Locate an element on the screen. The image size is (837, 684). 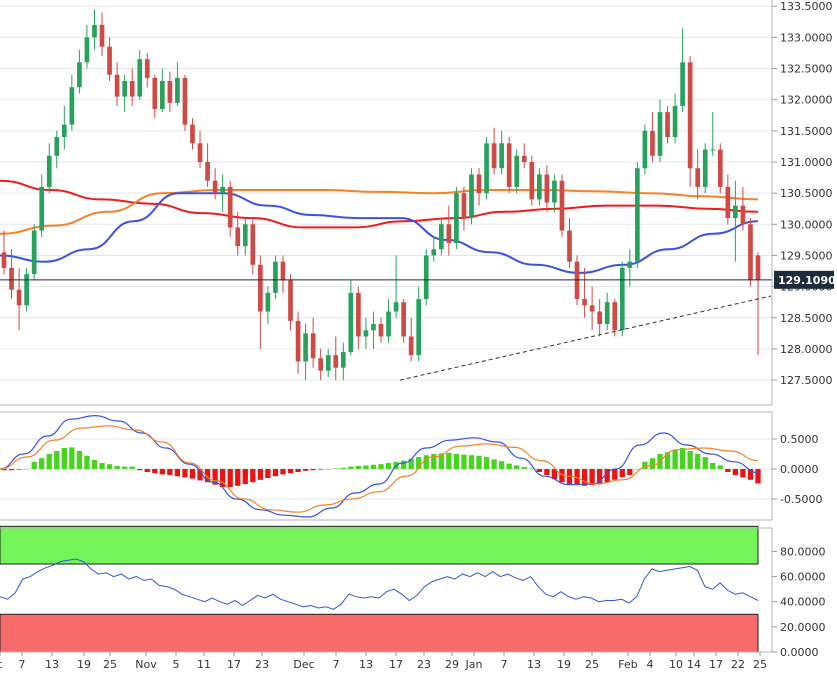
price-y-tick-label: 127.5000 is located at coordinates (806, 380).